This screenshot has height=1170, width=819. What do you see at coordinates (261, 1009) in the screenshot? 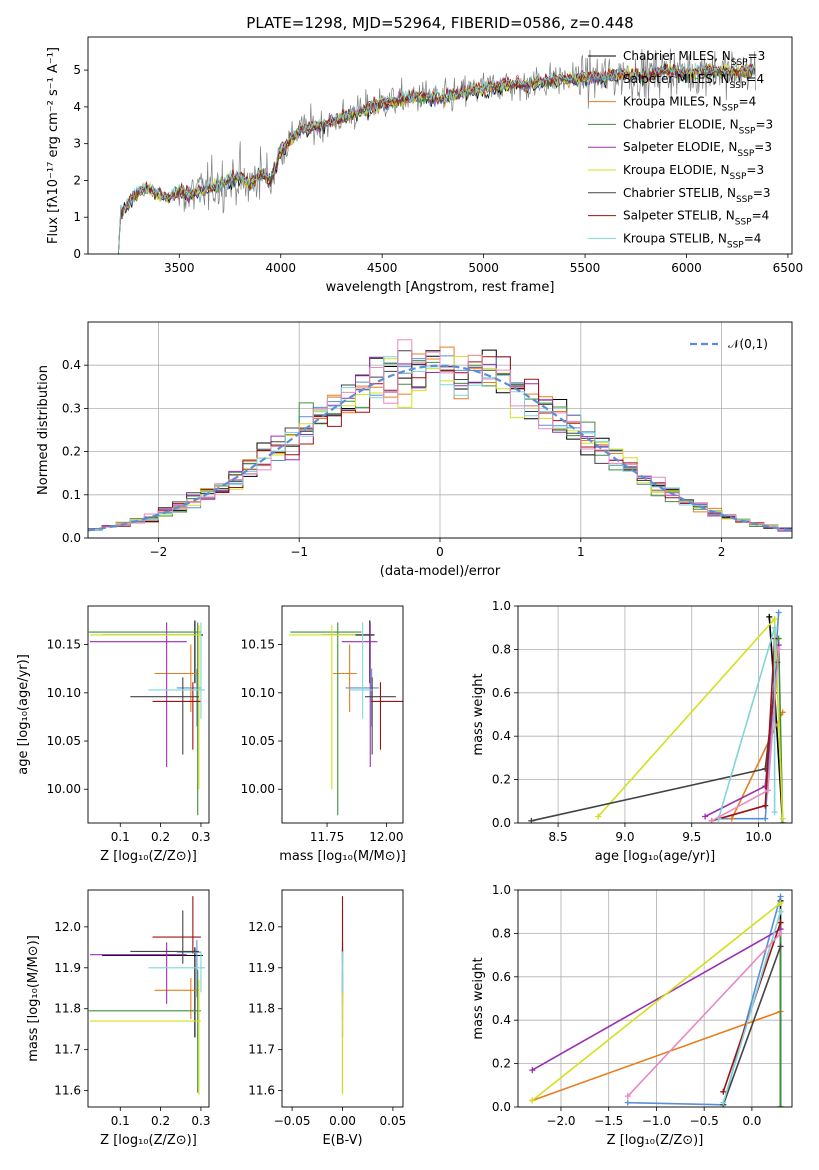
I see `y-tick-label: 11.8` at bounding box center [261, 1009].